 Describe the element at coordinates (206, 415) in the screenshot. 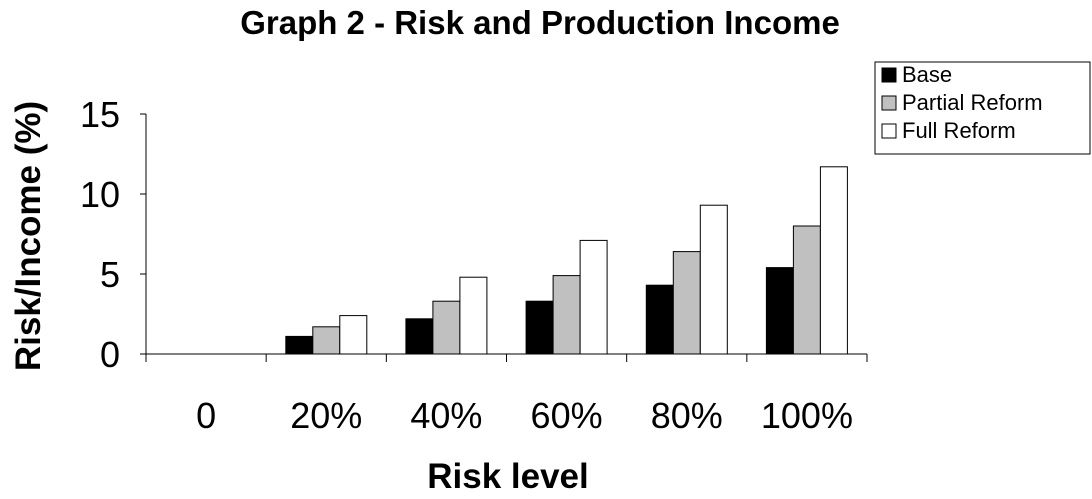

I see `x-tick-label: 0` at that location.